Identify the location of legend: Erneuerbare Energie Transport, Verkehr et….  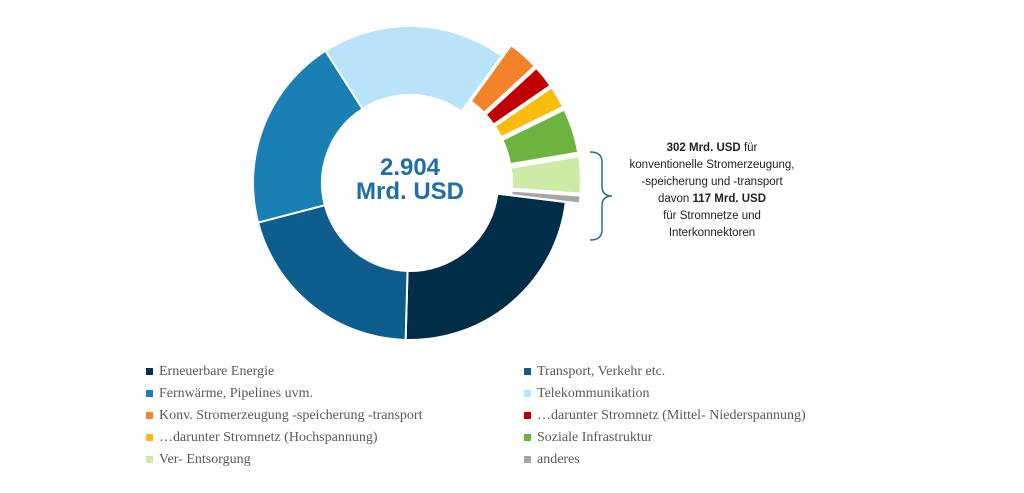
(506, 415).